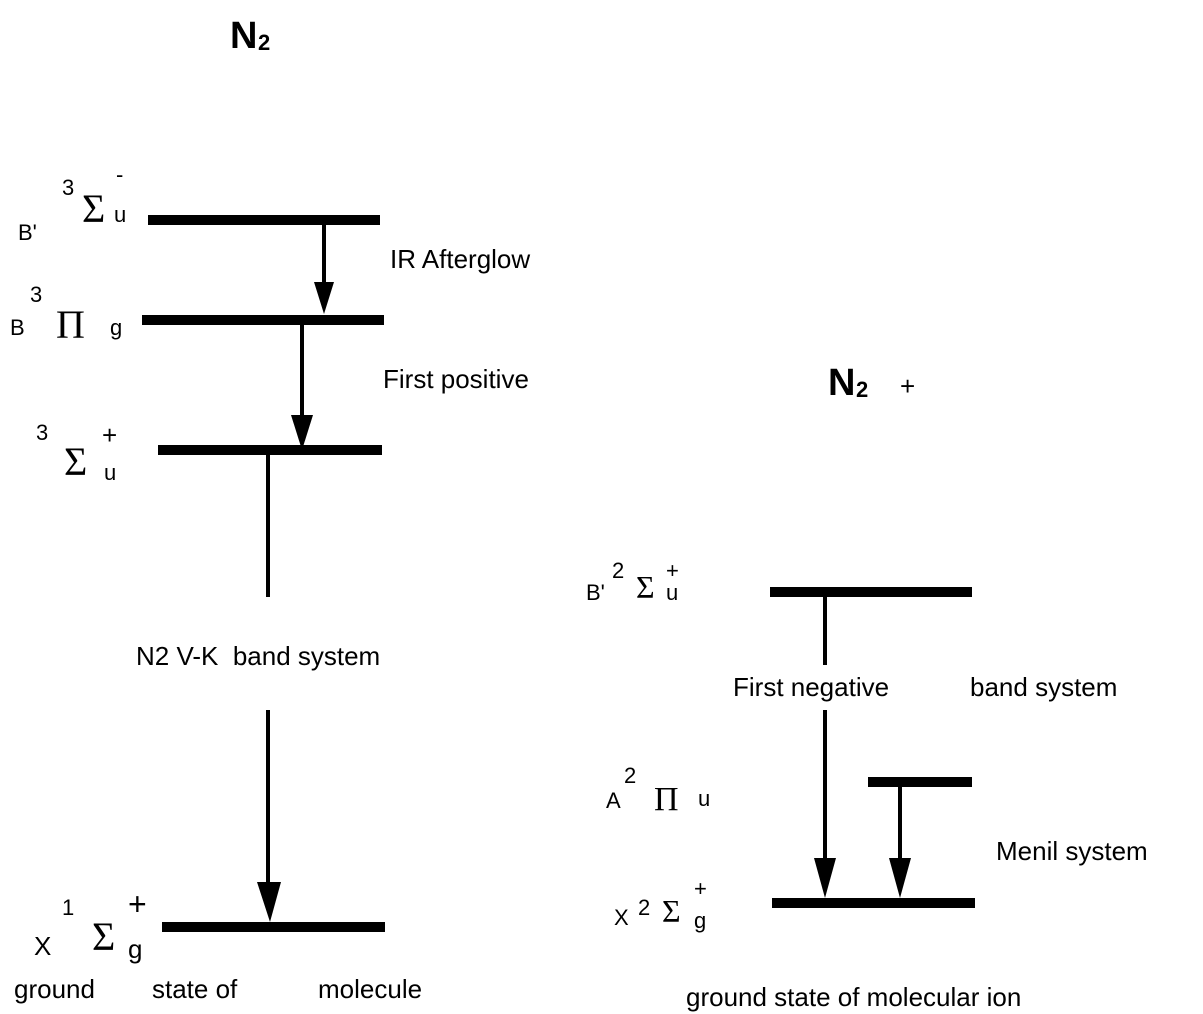 The width and height of the screenshot is (1203, 1014). What do you see at coordinates (17, 327) in the screenshot?
I see `level-prefix: B` at bounding box center [17, 327].